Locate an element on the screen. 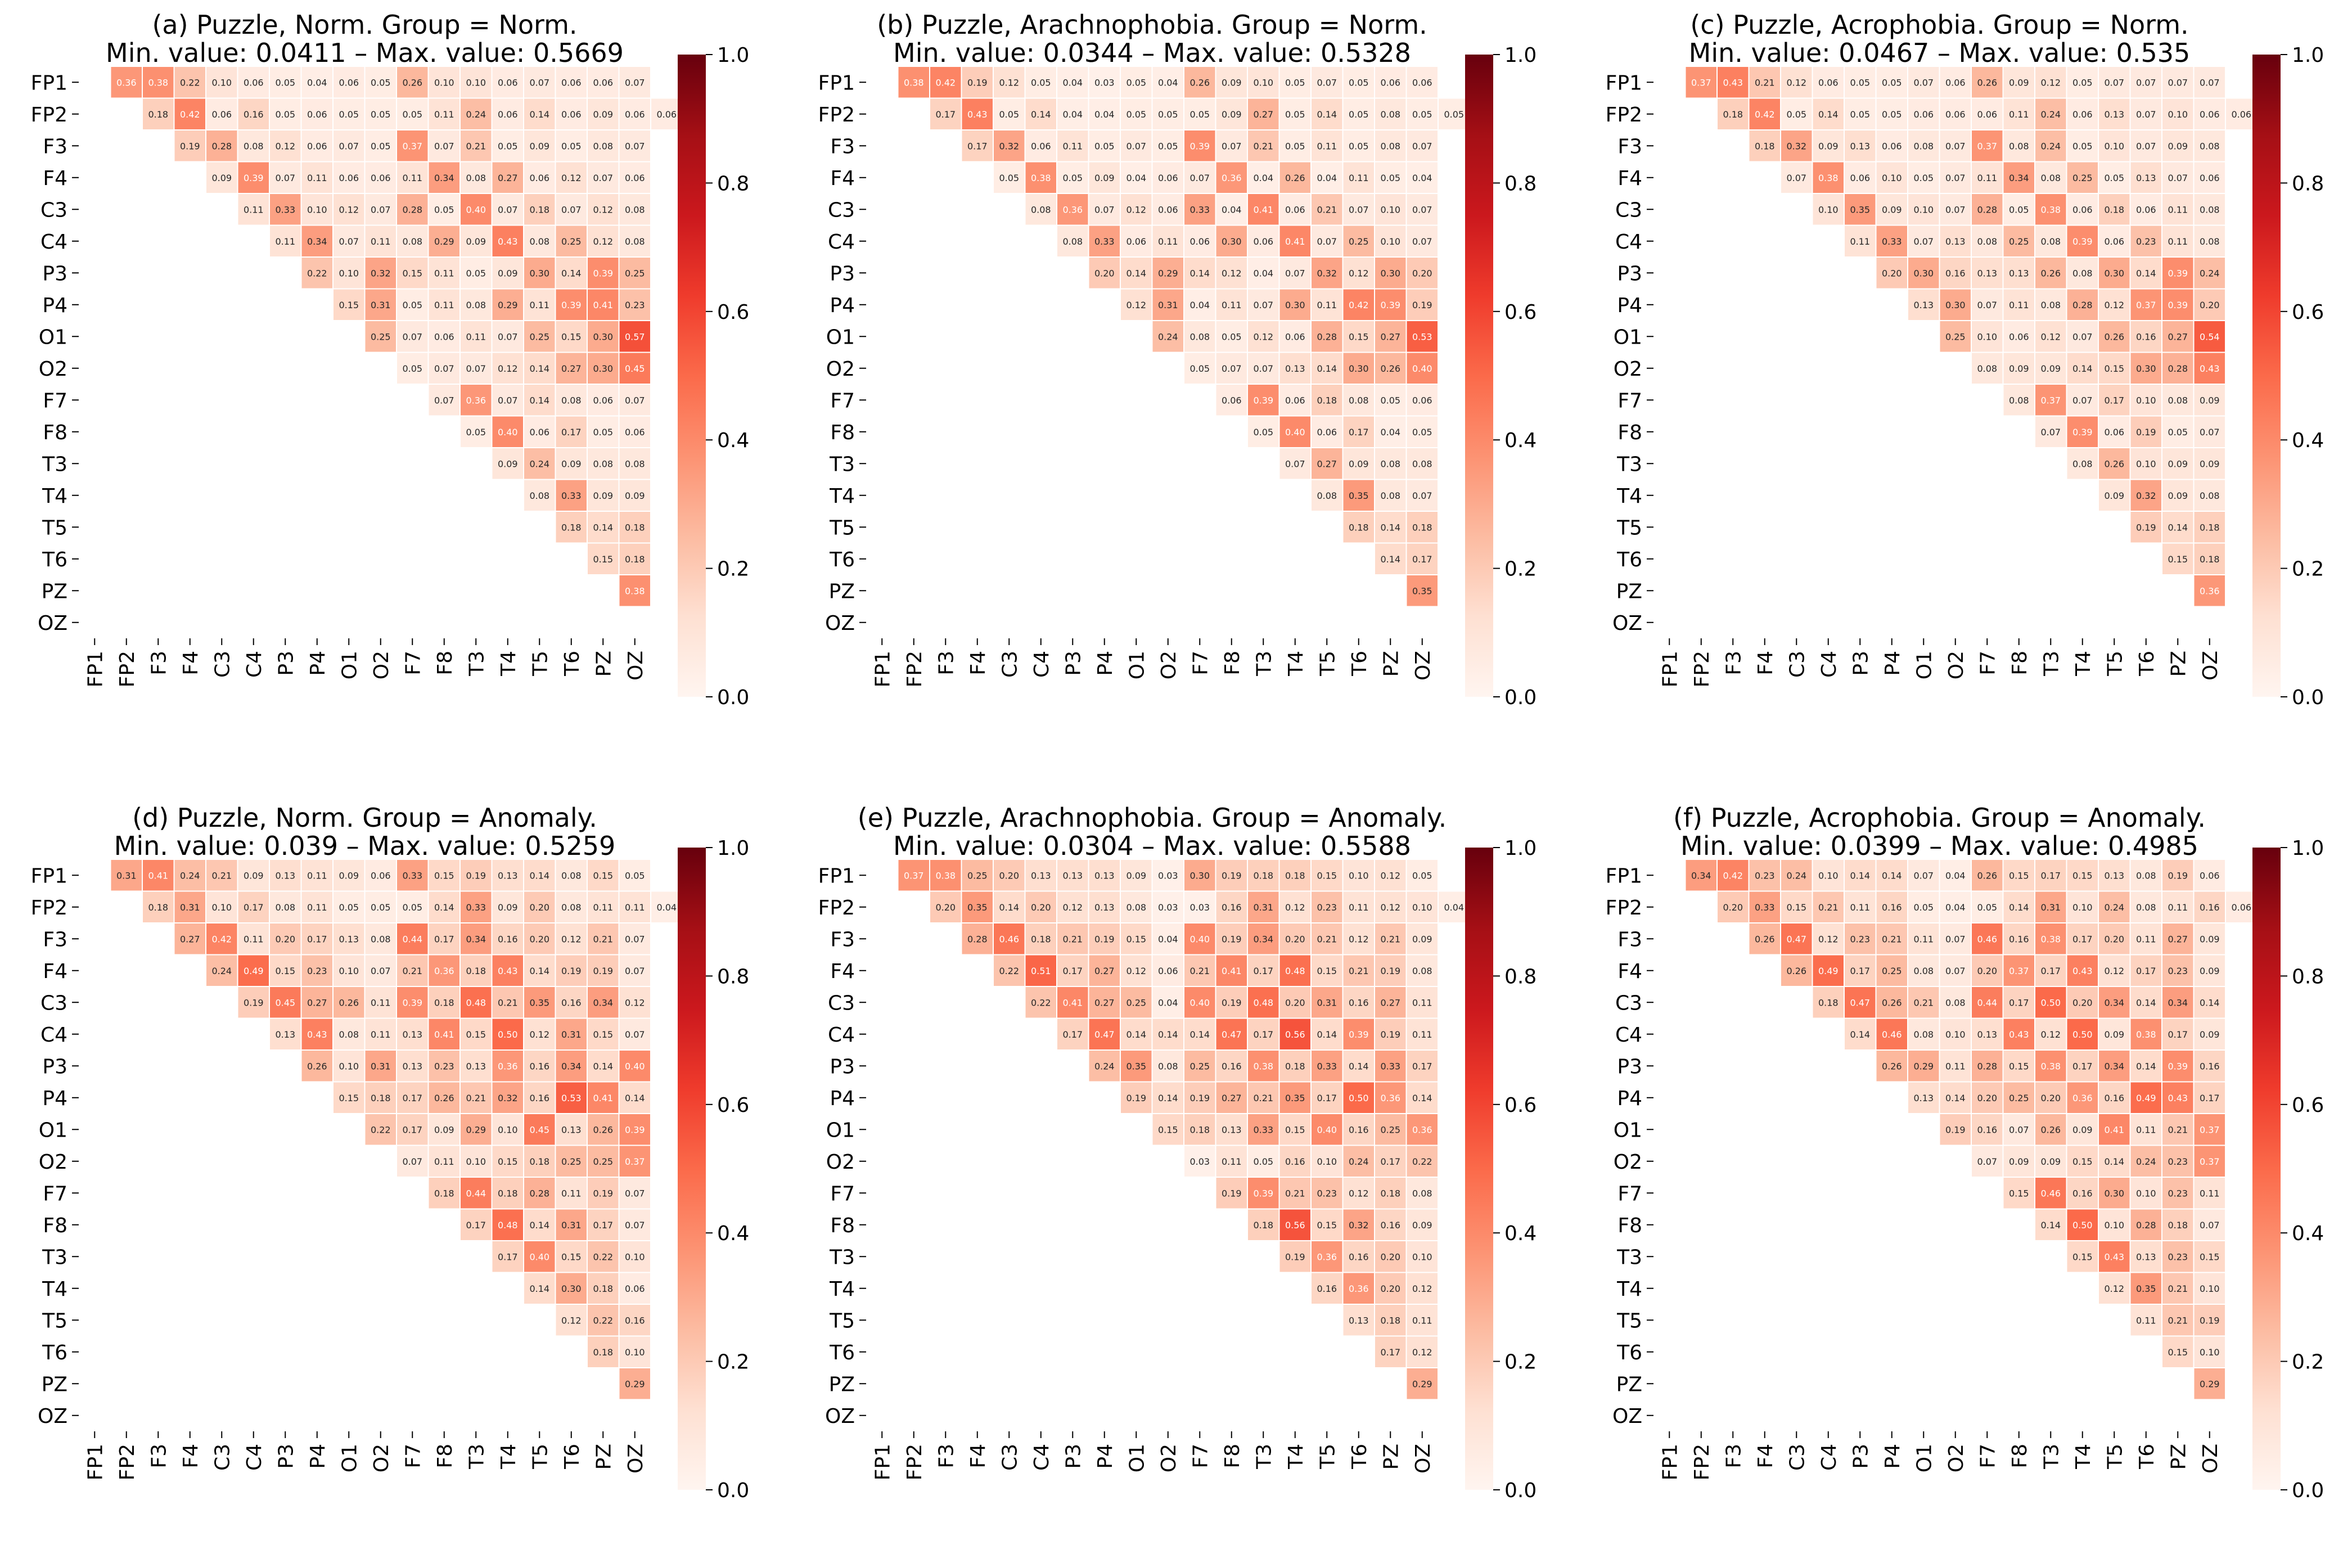 This screenshot has width=2343, height=1568. x-tick-label: O1 is located at coordinates (349, 665).